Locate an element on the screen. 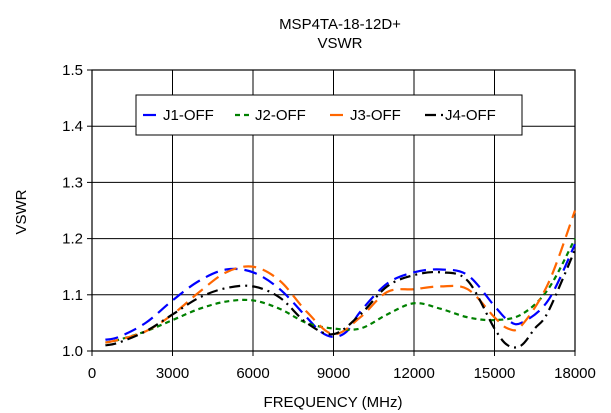 The height and width of the screenshot is (413, 611). legend-label: J4-OFF is located at coordinates (470, 115).